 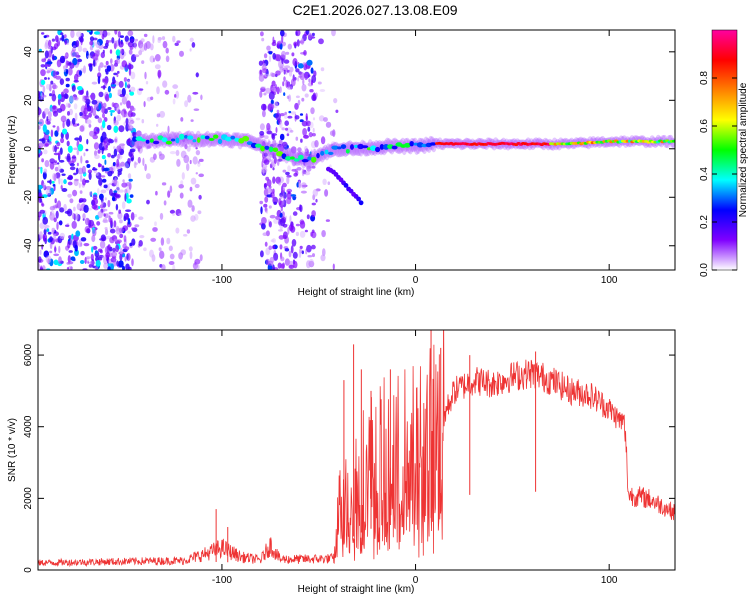 I want to click on x-tick-label: 0, so click(x=416, y=580).